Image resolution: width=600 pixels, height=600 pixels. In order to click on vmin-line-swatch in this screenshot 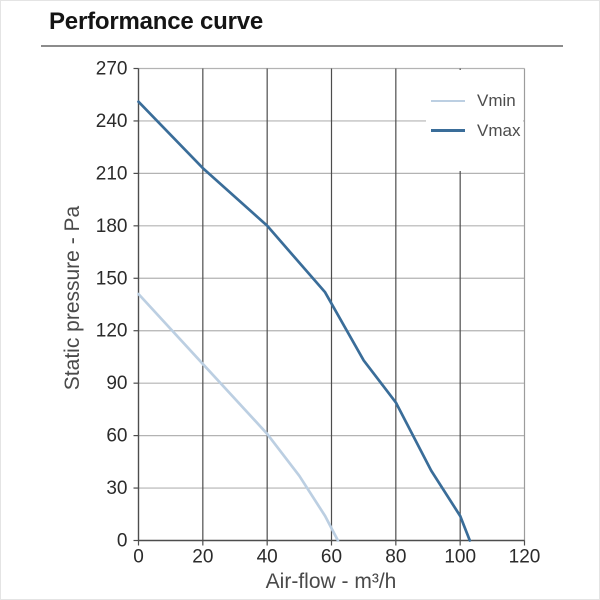, I will do `click(448, 100)`.